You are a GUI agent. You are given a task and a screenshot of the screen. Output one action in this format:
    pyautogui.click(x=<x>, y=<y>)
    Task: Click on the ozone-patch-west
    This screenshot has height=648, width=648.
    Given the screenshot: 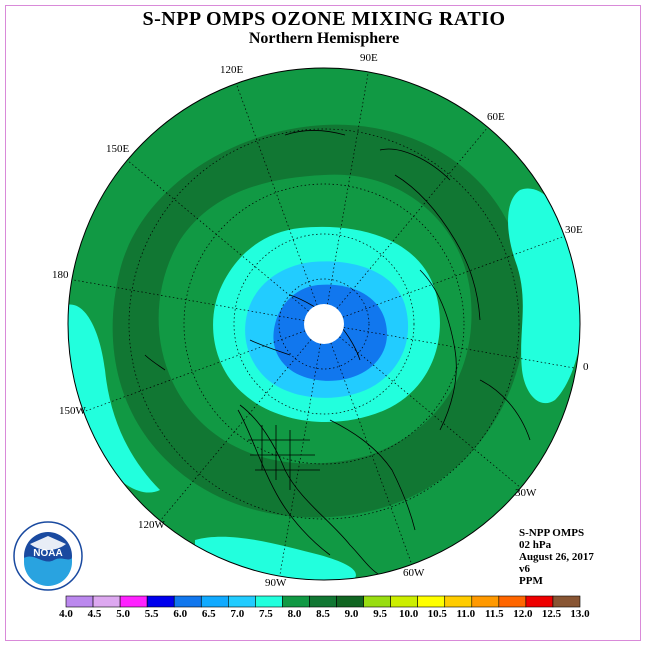 What is the action you would take?
    pyautogui.click(x=114, y=398)
    